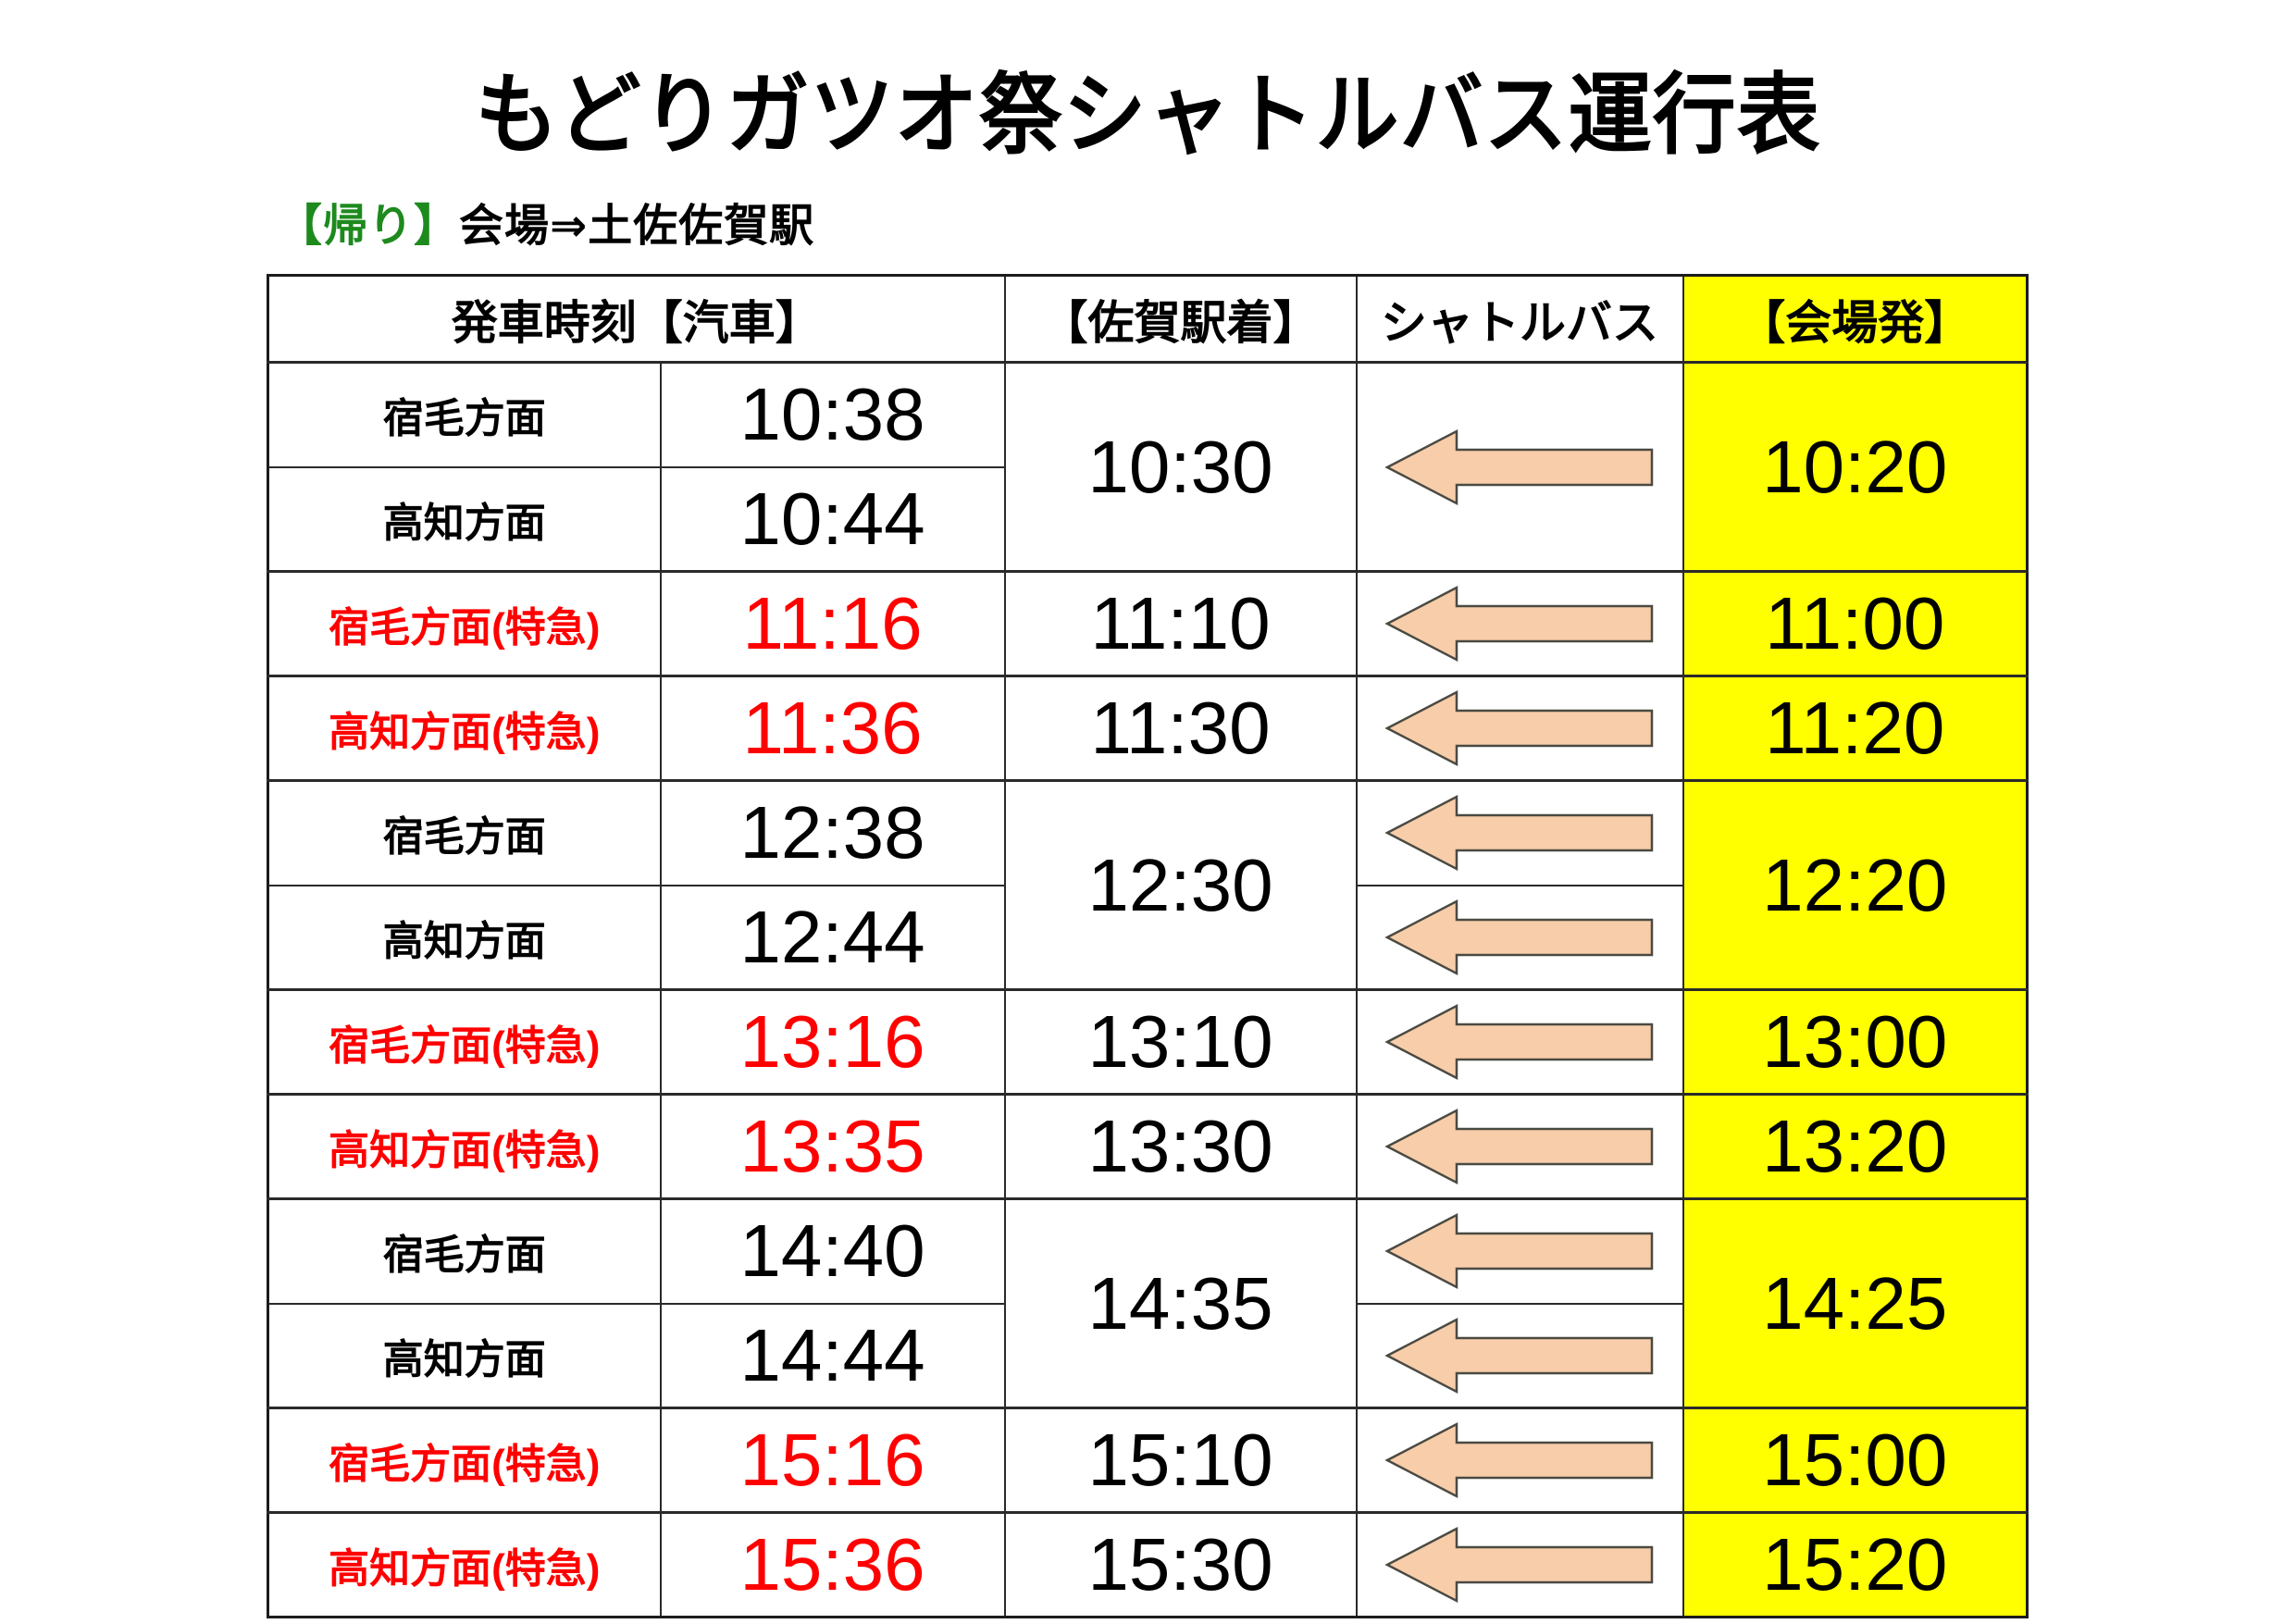 The height and width of the screenshot is (1624, 2296). Describe the element at coordinates (832, 414) in the screenshot. I see `train-time-cell: 10:38` at that location.